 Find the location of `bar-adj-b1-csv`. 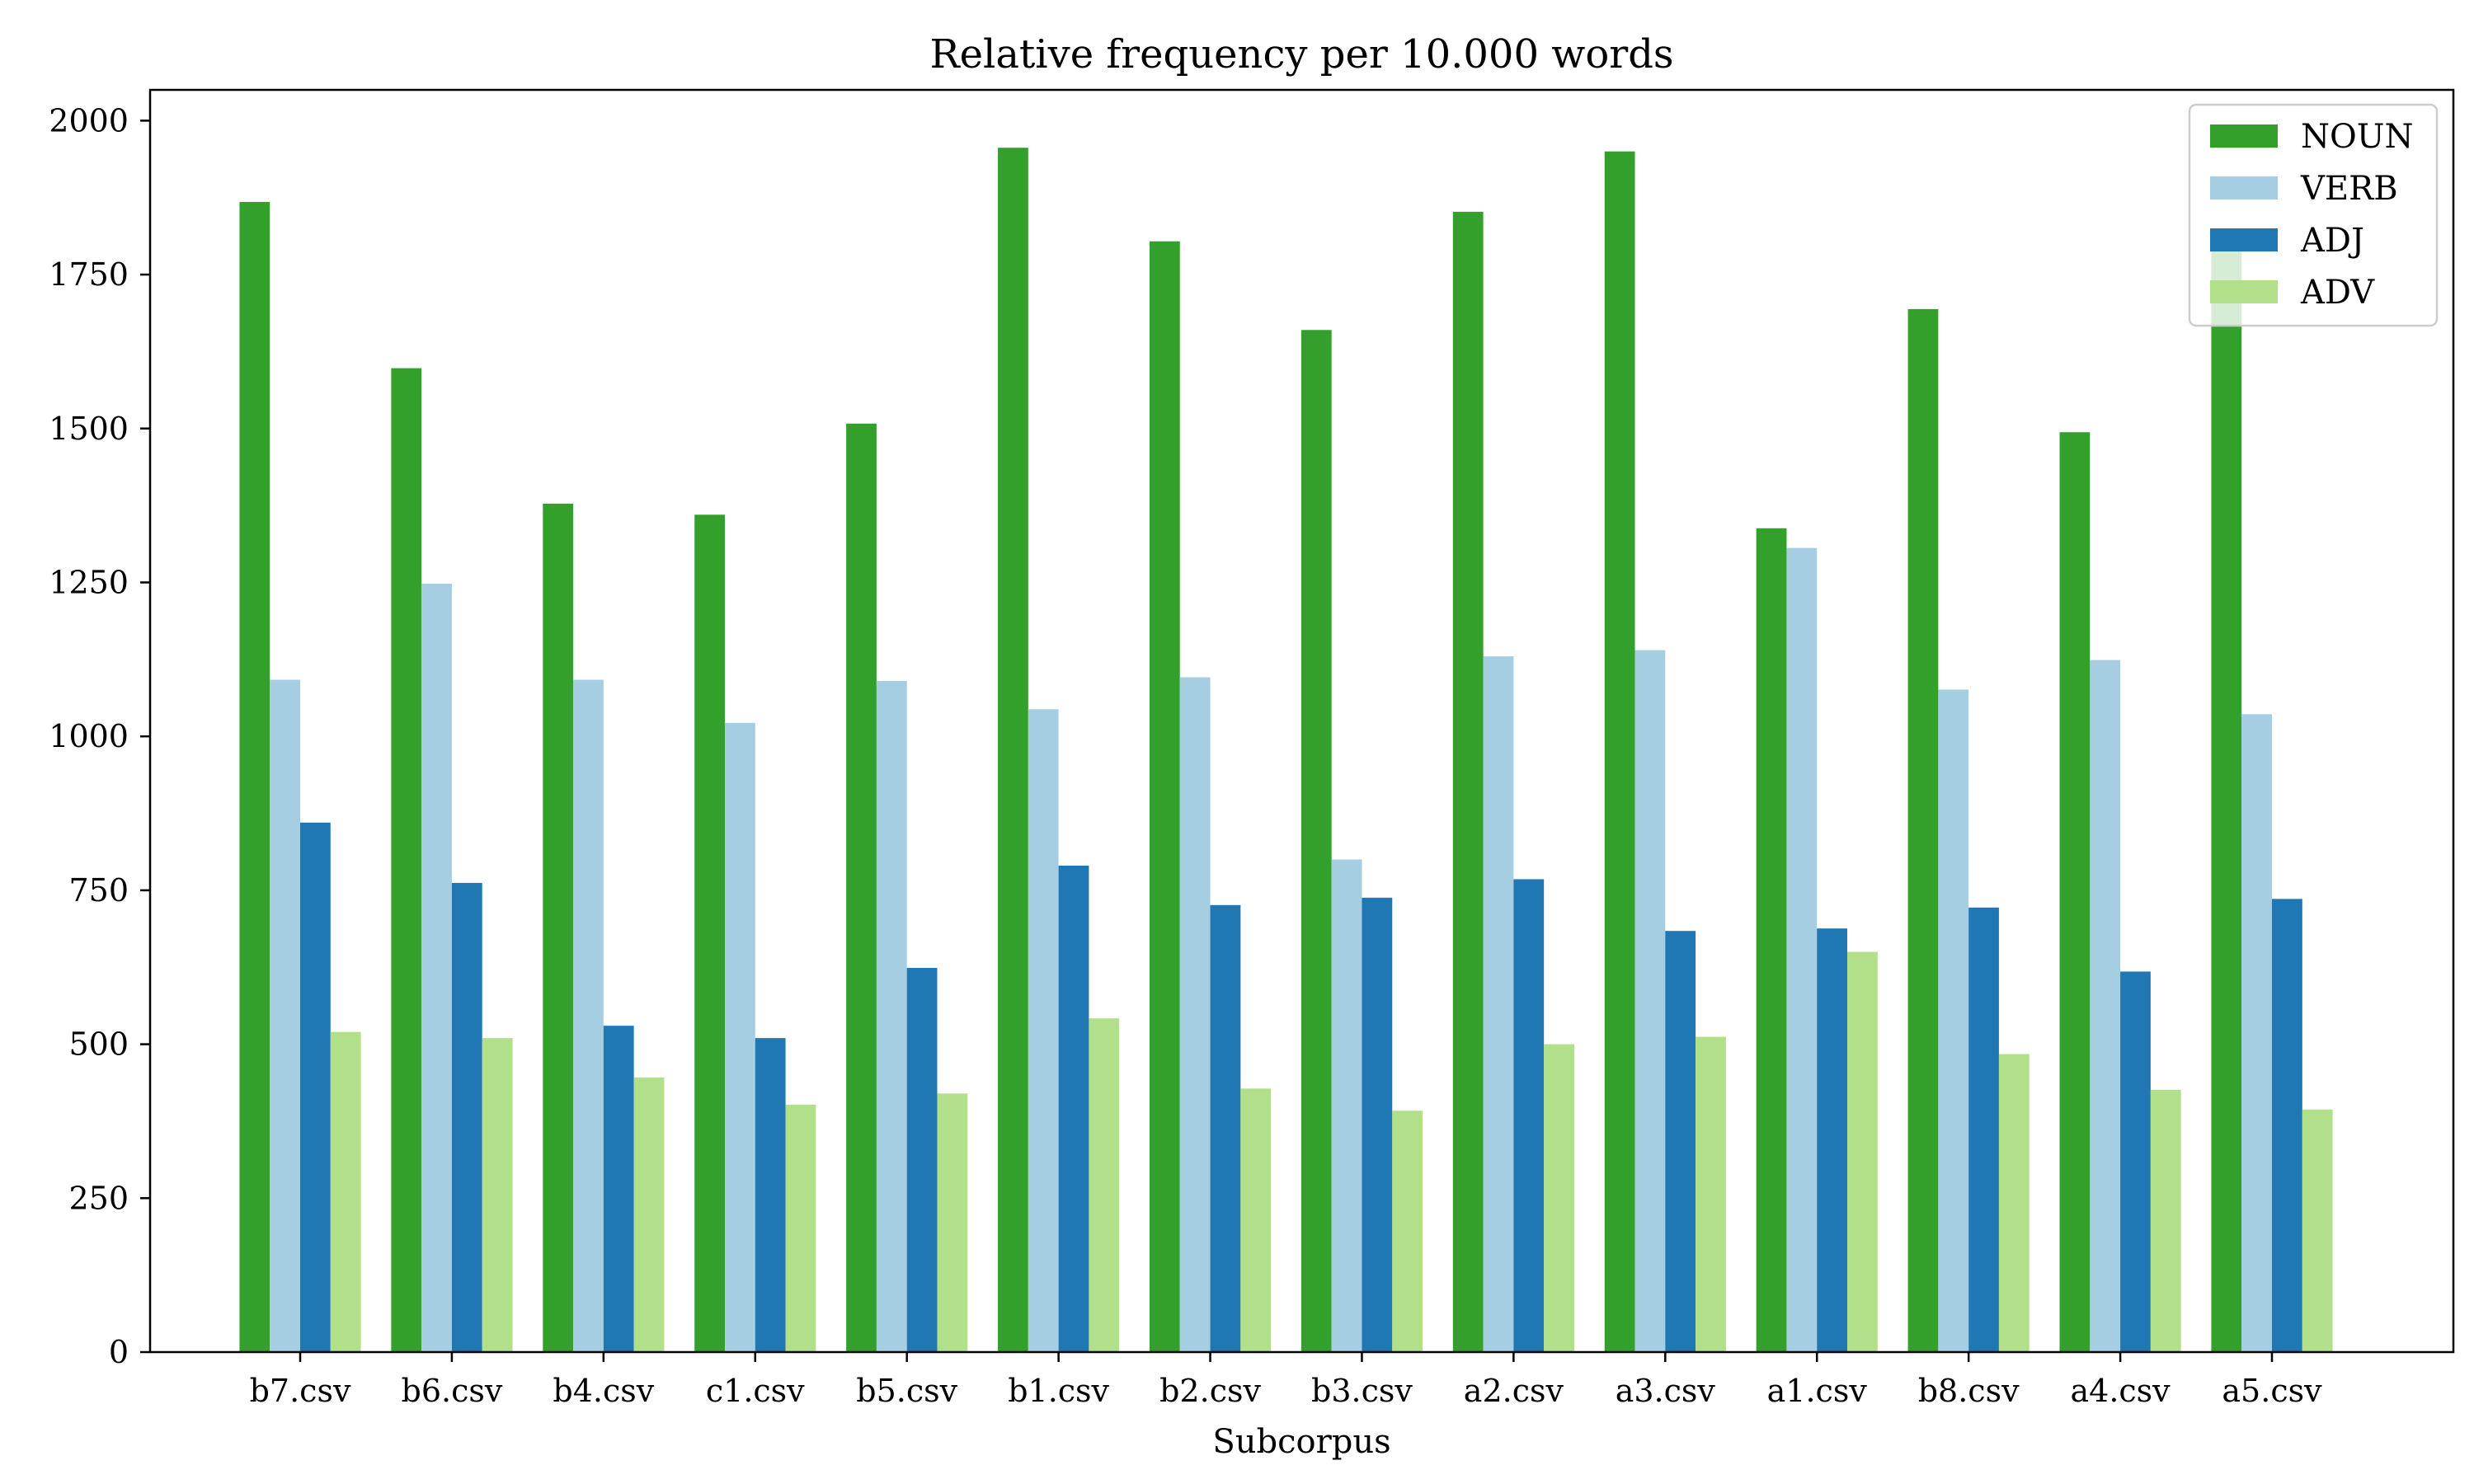

bar-adj-b1-csv is located at coordinates (1073, 1109).